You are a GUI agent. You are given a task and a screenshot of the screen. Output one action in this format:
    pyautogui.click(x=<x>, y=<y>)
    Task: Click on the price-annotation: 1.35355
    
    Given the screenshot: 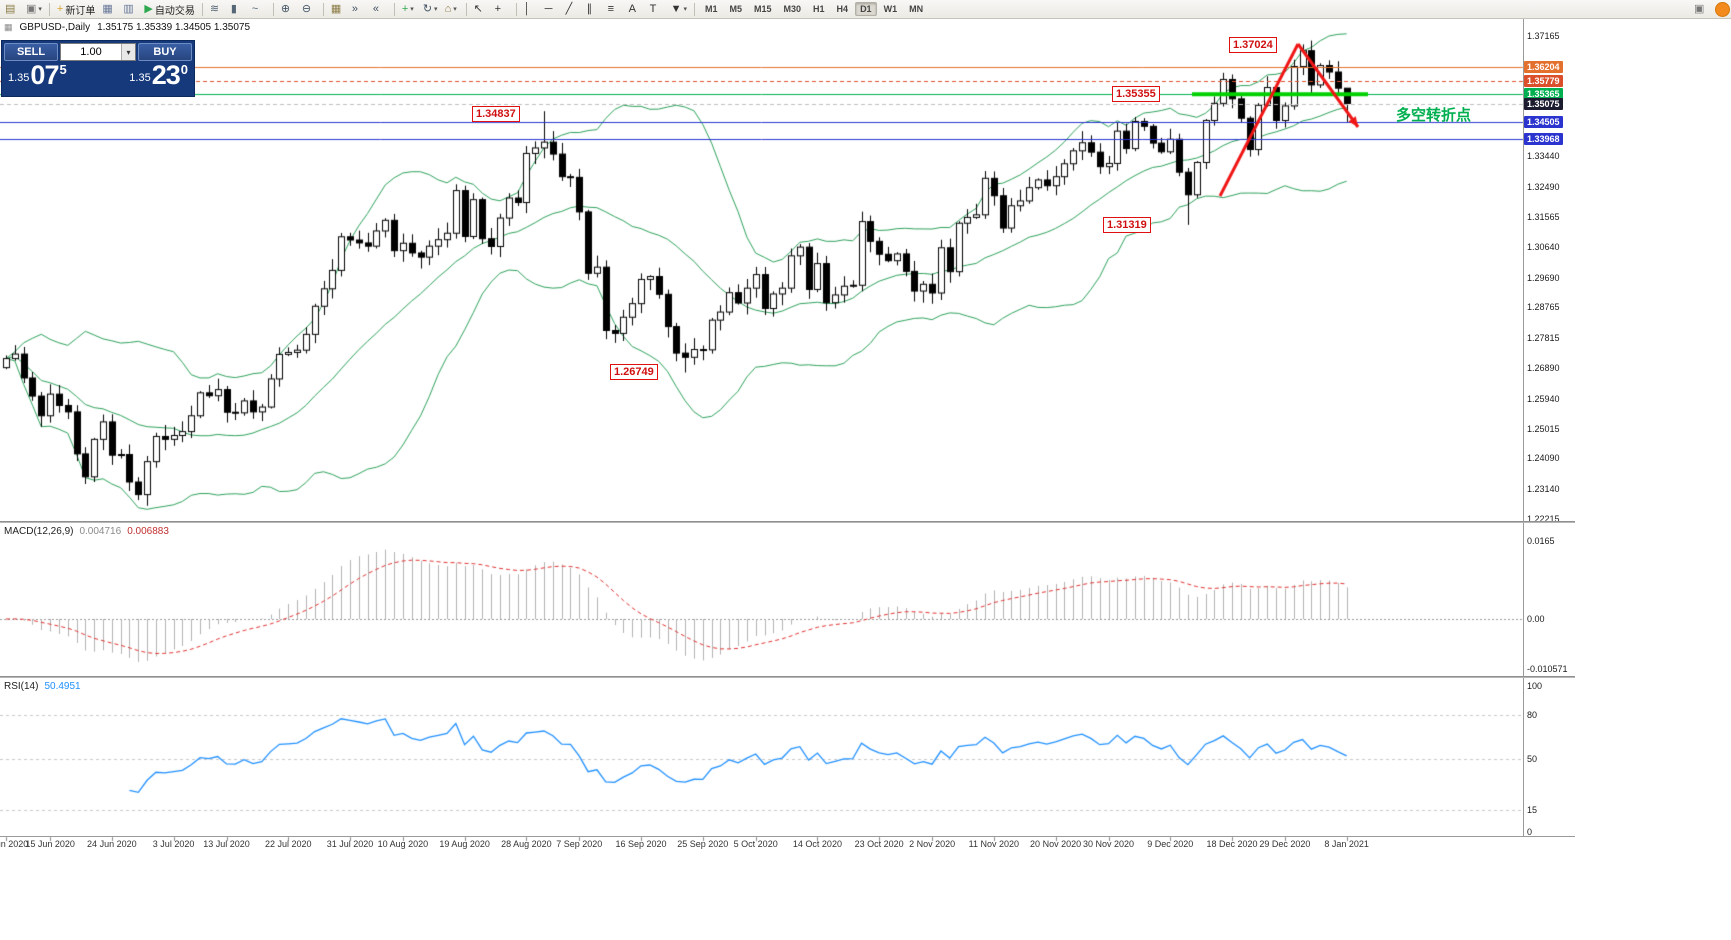 What is the action you would take?
    pyautogui.click(x=1136, y=94)
    